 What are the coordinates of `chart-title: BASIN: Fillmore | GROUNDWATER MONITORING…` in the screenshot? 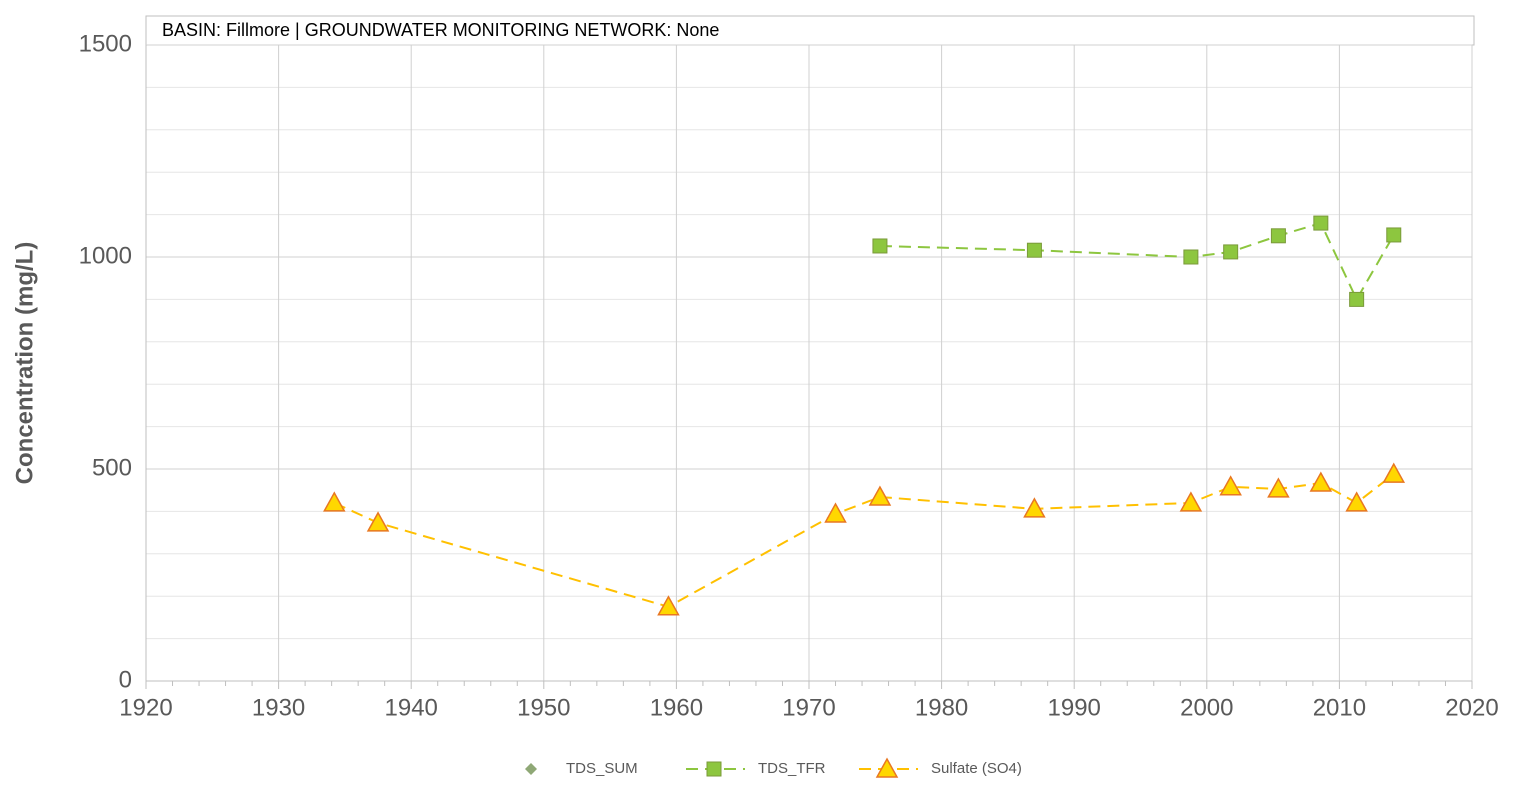 It's located at (440, 30).